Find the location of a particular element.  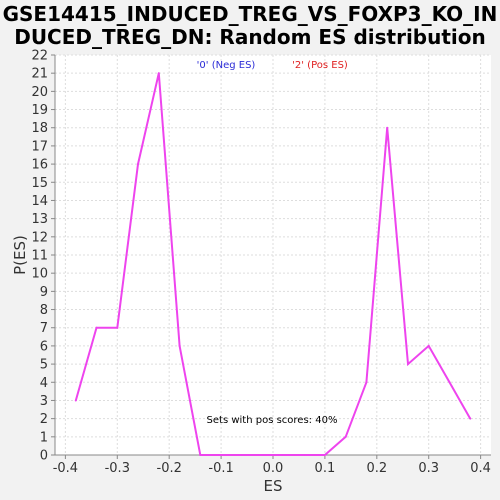

x-axis-label: ES is located at coordinates (273, 486).